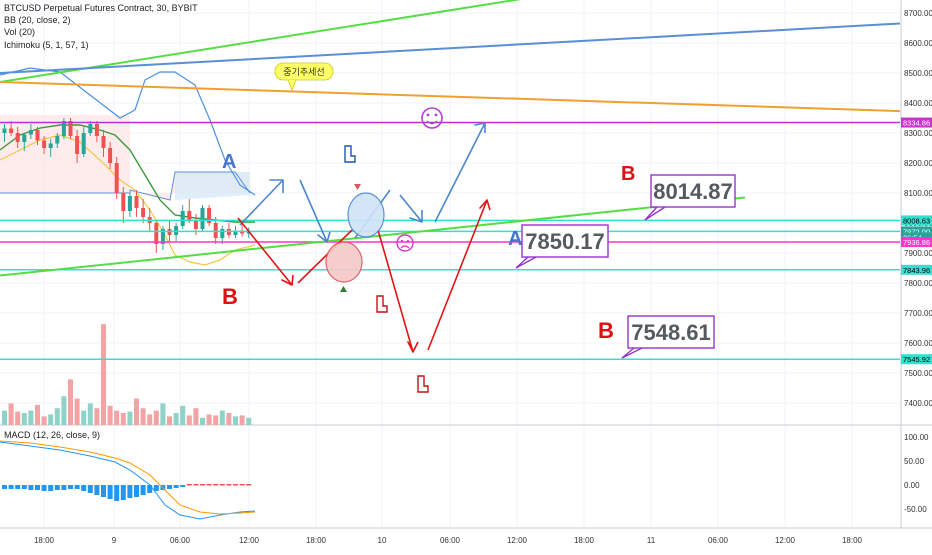  What do you see at coordinates (912, 485) in the screenshot?
I see `macd-tick-label: 0.00` at bounding box center [912, 485].